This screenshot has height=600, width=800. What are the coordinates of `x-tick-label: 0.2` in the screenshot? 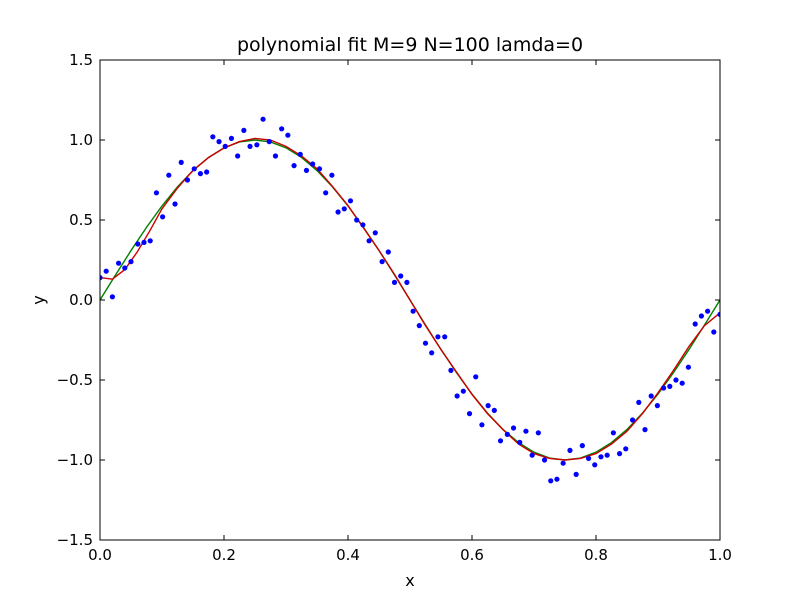 It's located at (224, 555).